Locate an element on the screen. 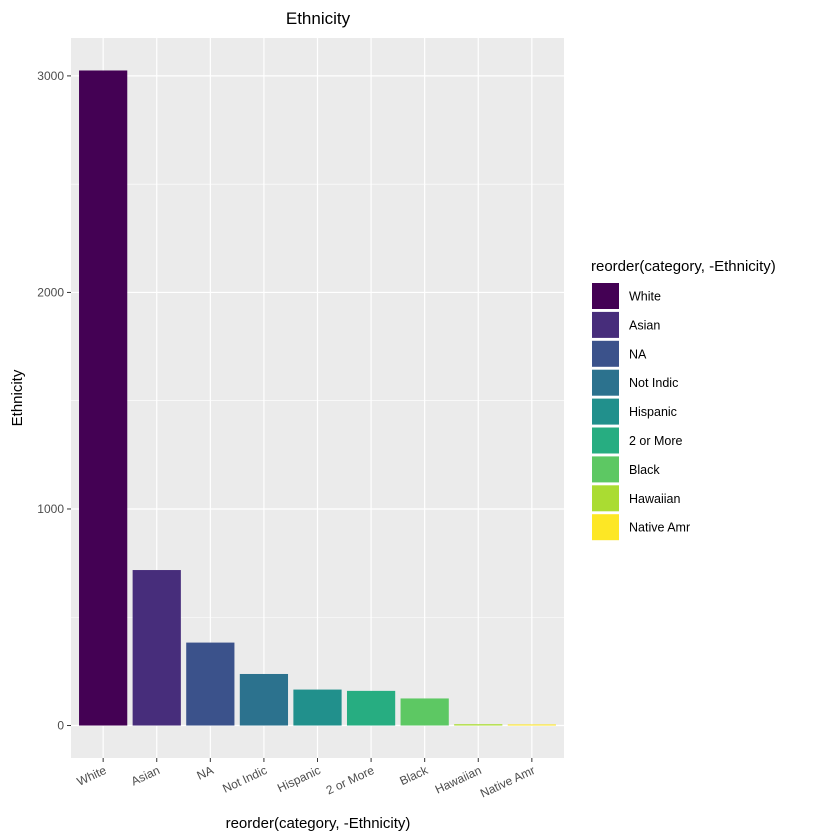 The height and width of the screenshot is (840, 840). bar-black is located at coordinates (424, 712).